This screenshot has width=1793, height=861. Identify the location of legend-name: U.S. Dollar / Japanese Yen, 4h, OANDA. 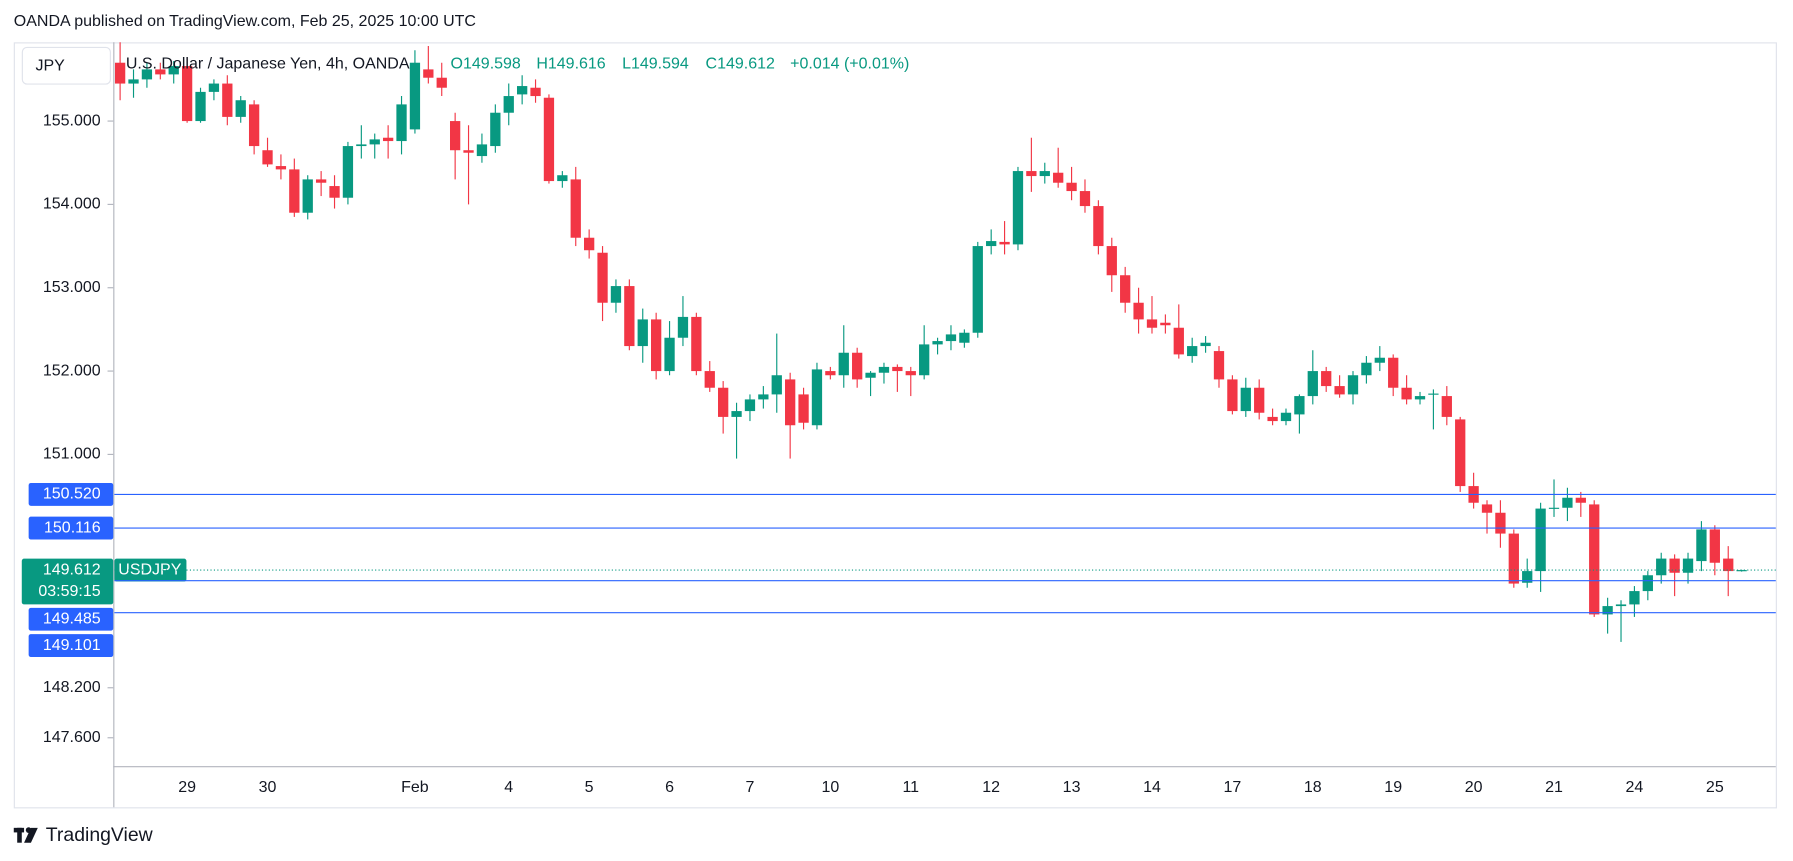
(268, 63).